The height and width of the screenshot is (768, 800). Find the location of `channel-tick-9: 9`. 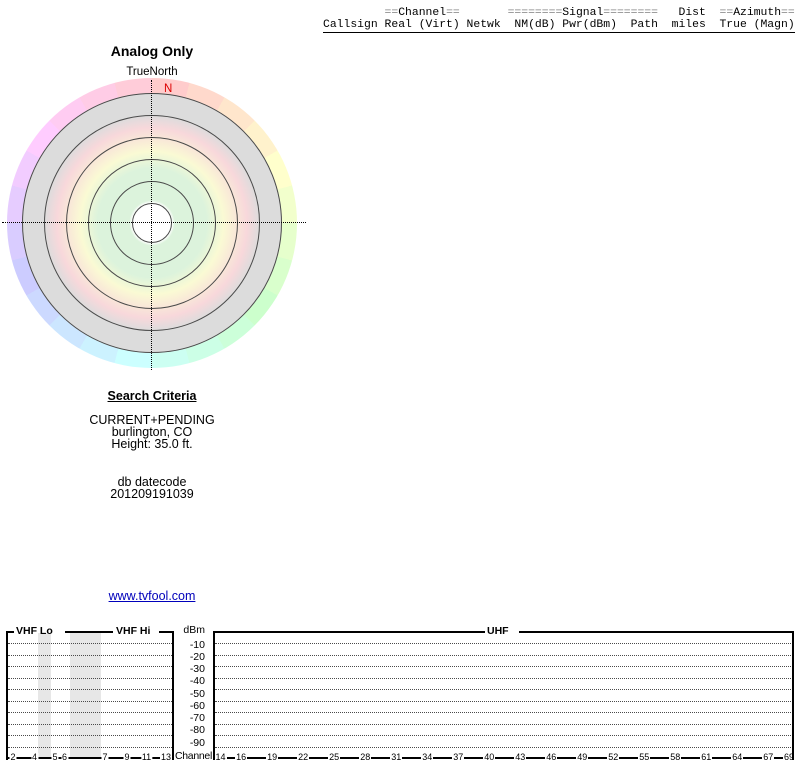

channel-tick-9: 9 is located at coordinates (127, 756).